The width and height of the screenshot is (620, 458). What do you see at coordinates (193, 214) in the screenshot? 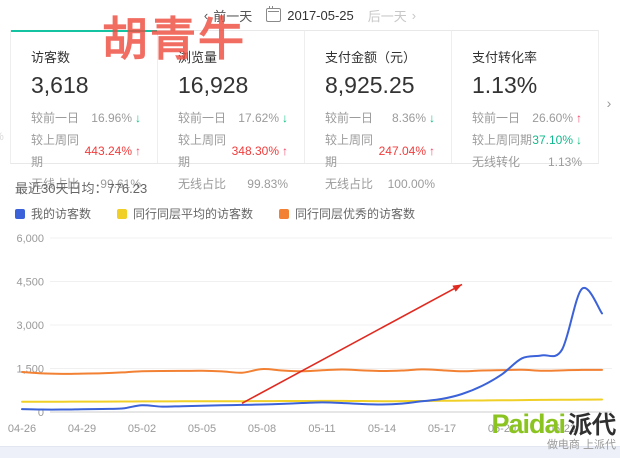
I see `legend-label: 同行同层平均的访客数` at bounding box center [193, 214].